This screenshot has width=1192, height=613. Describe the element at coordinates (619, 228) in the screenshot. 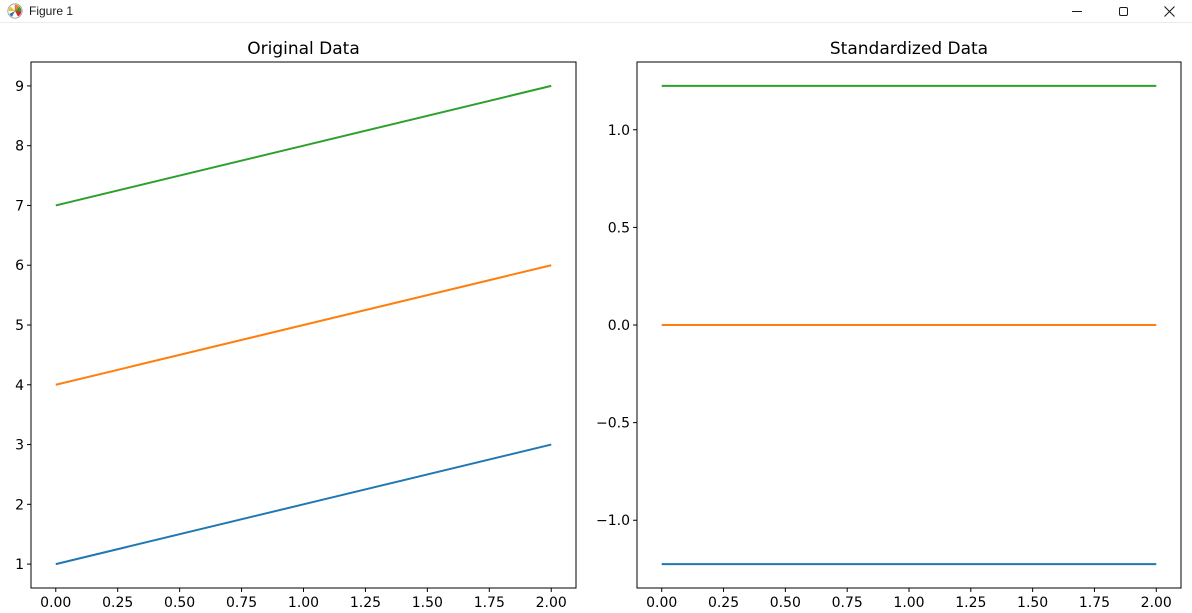

I see `y-tick-label: 0.5` at that location.